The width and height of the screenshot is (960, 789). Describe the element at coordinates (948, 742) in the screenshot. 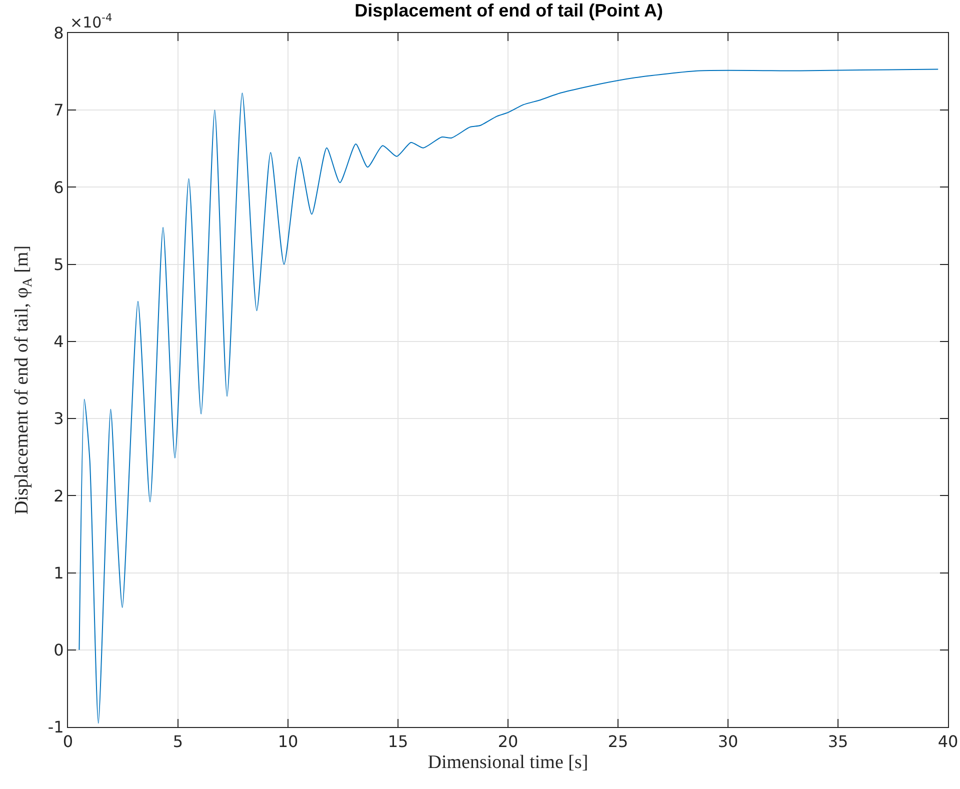

I see `x-tick-label: 40` at that location.